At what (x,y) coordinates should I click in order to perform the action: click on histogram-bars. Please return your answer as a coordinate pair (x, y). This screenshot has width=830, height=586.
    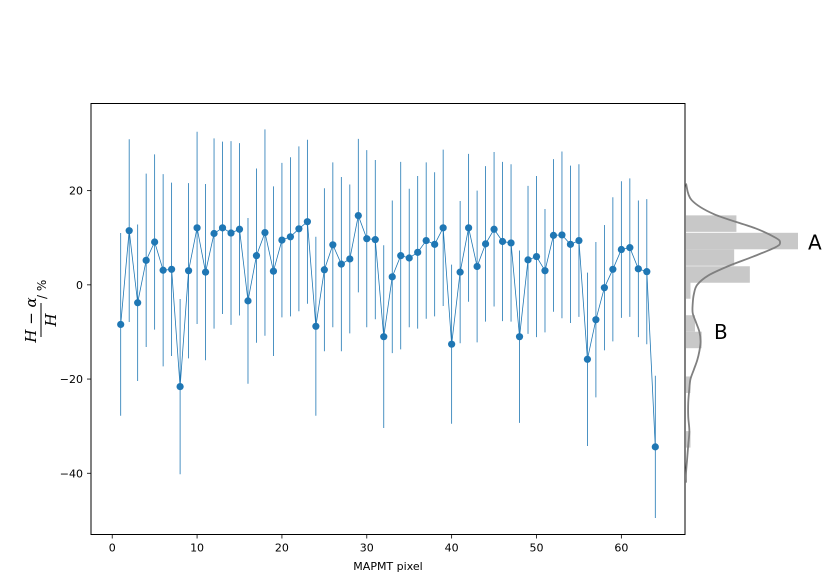
    Looking at the image, I should click on (742, 331).